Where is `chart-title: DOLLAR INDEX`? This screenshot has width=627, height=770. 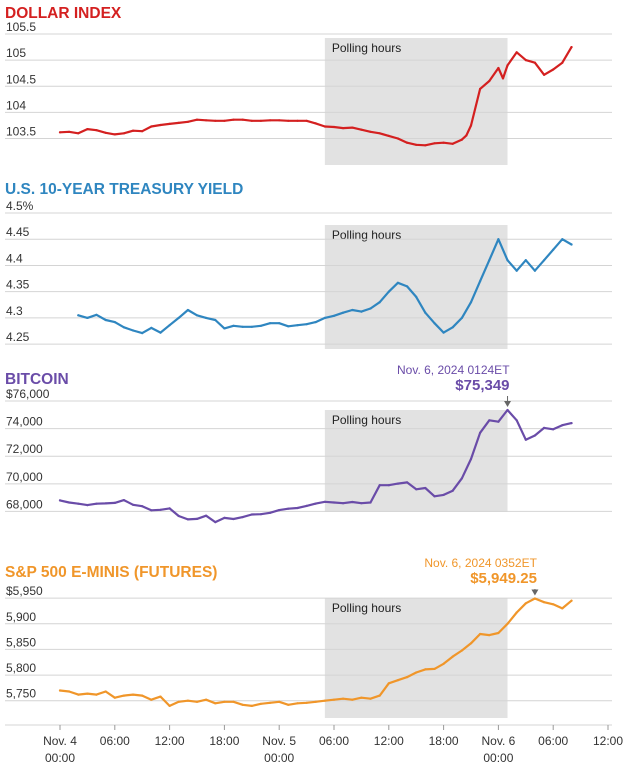 chart-title: DOLLAR INDEX is located at coordinates (63, 13).